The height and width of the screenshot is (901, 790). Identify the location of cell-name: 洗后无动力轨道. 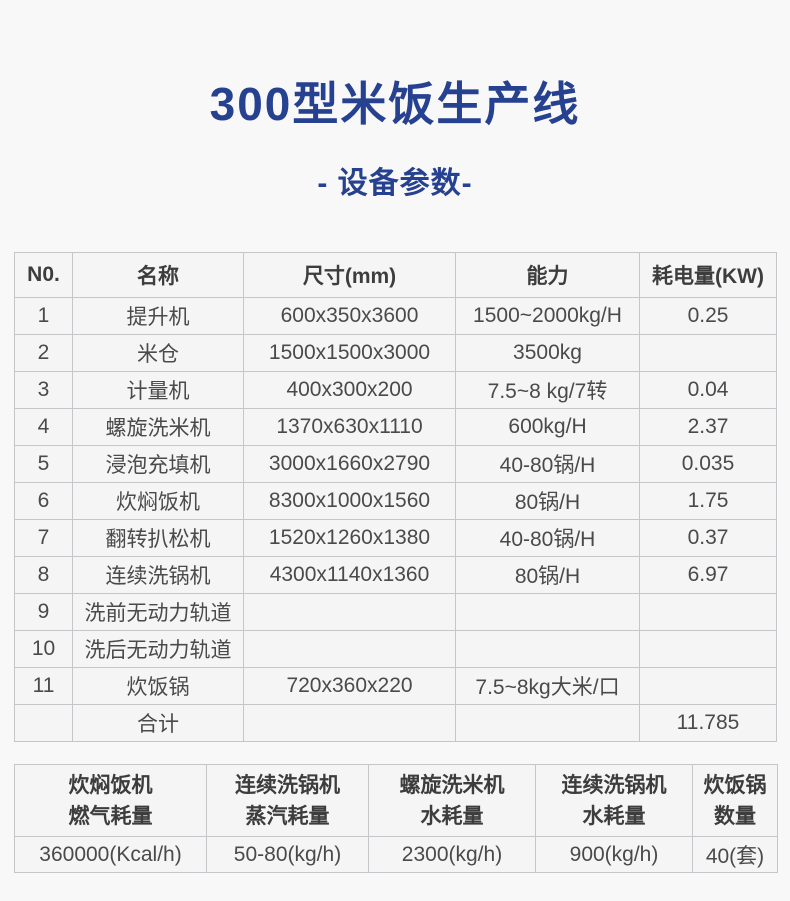
(158, 649).